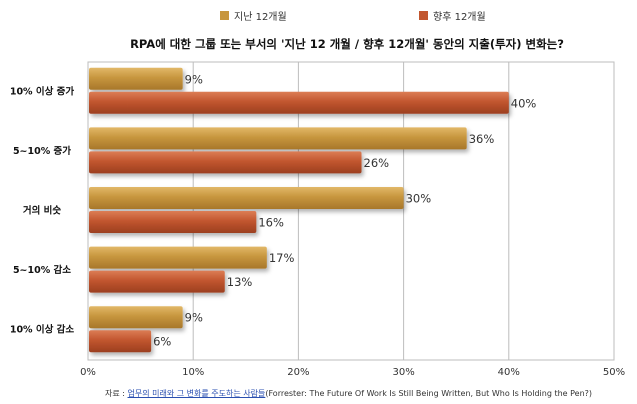 The height and width of the screenshot is (404, 637). Describe the element at coordinates (193, 372) in the screenshot. I see `x-tick-label: 10%` at that location.